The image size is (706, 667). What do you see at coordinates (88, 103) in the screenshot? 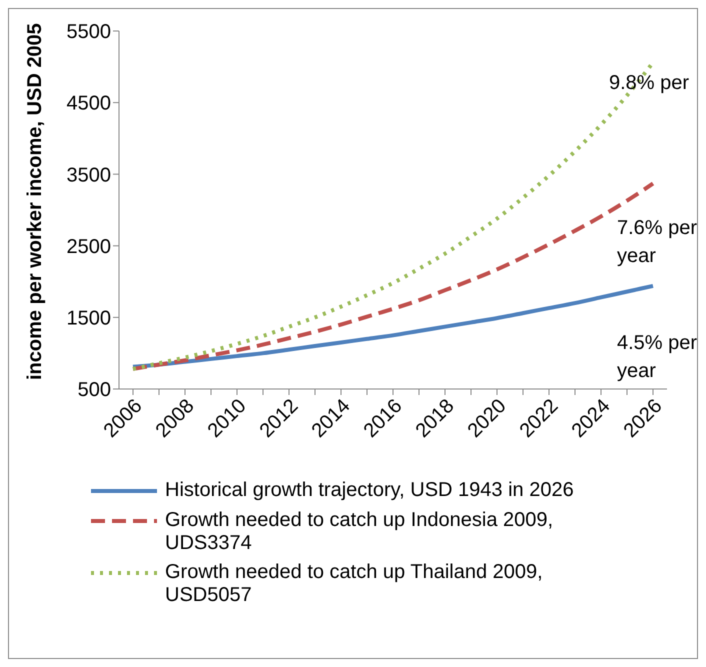
I see `y-tick-label: 4500` at bounding box center [88, 103].